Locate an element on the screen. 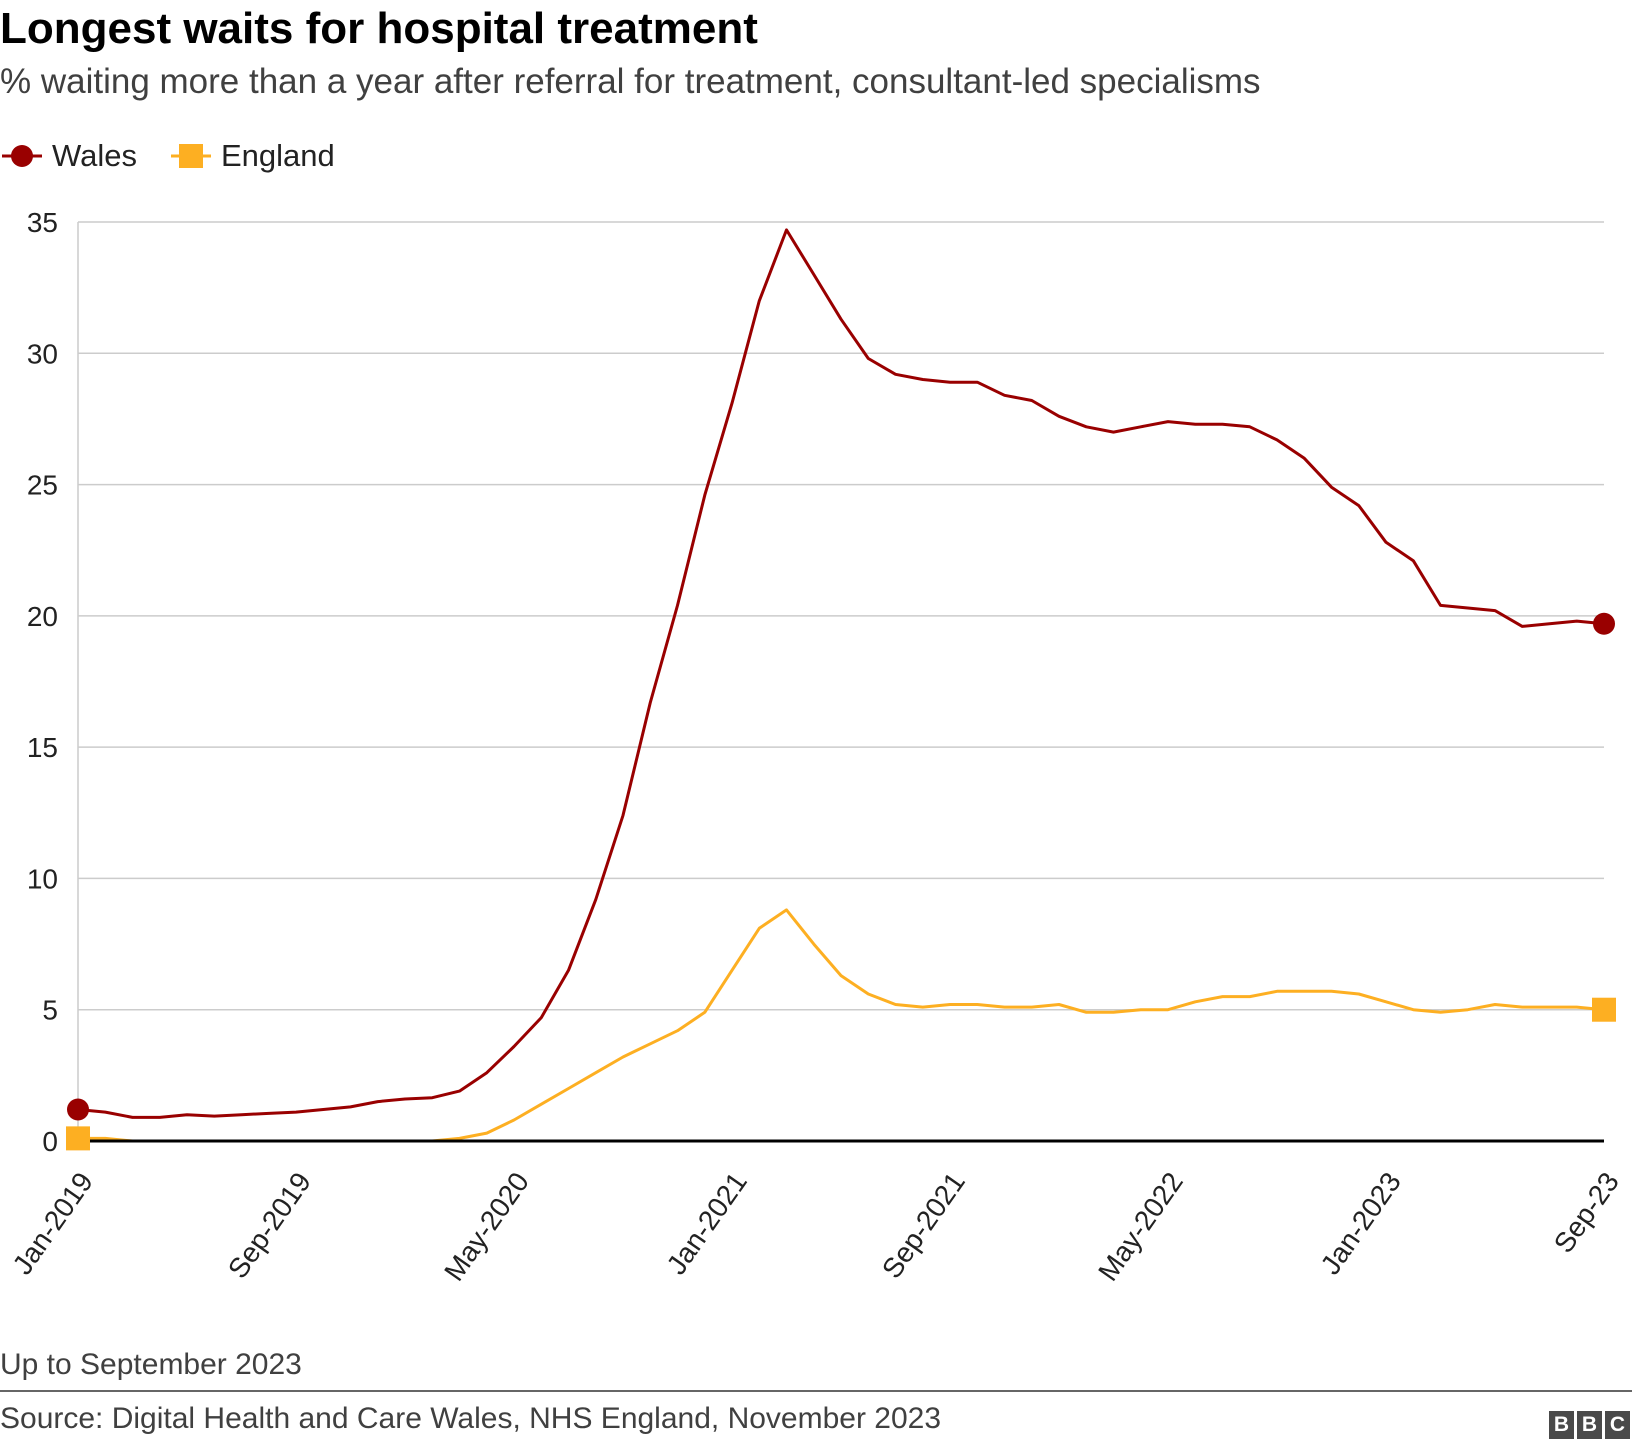  y-tick-label: 0 is located at coordinates (50, 1141).